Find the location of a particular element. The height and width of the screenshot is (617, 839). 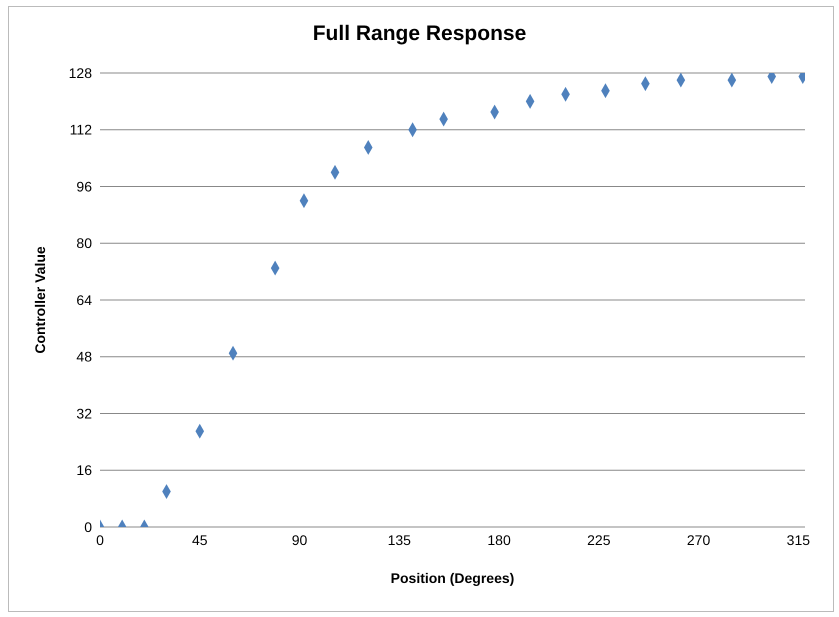

y-tick-label: 64 is located at coordinates (84, 300).